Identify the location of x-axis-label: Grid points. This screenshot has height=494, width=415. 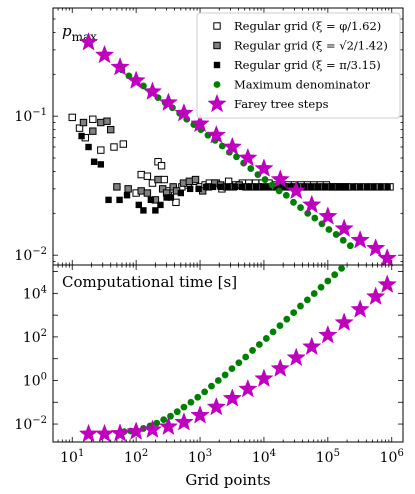
(227, 480).